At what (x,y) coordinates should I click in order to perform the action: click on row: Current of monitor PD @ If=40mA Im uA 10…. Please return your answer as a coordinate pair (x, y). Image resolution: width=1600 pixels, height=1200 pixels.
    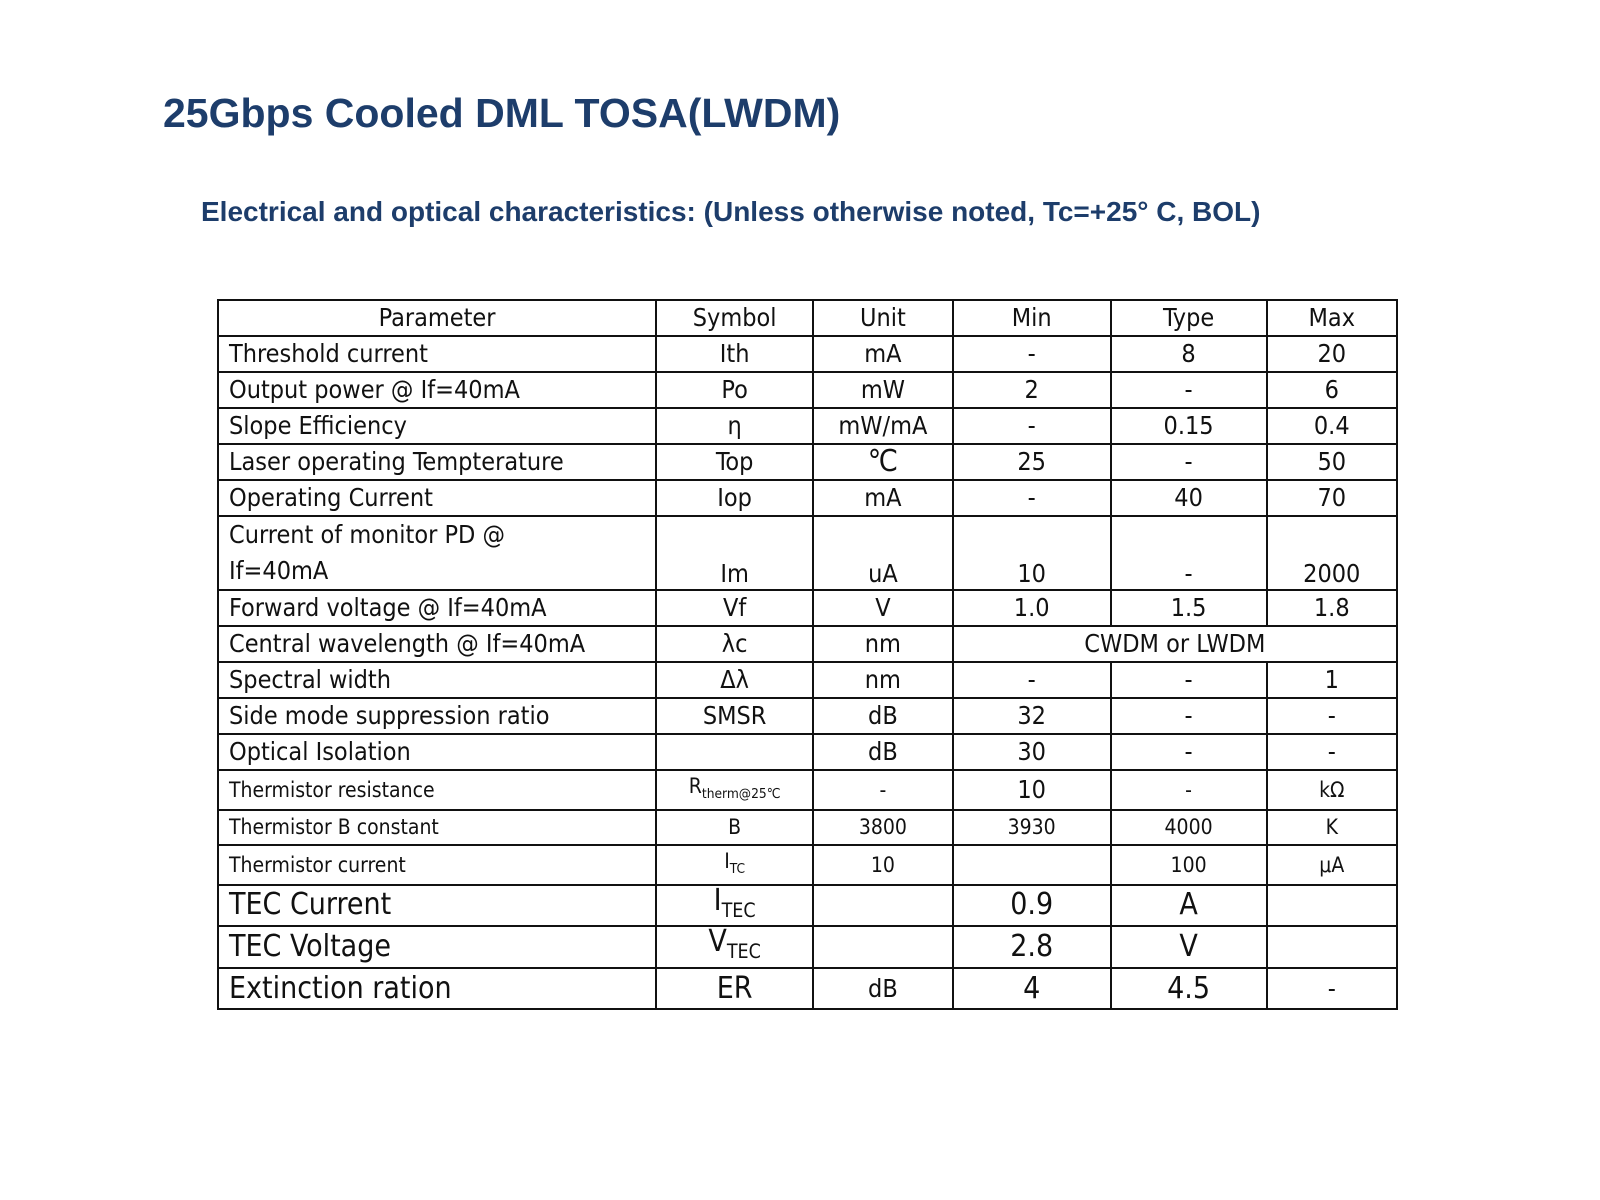
    Looking at the image, I should click on (807, 553).